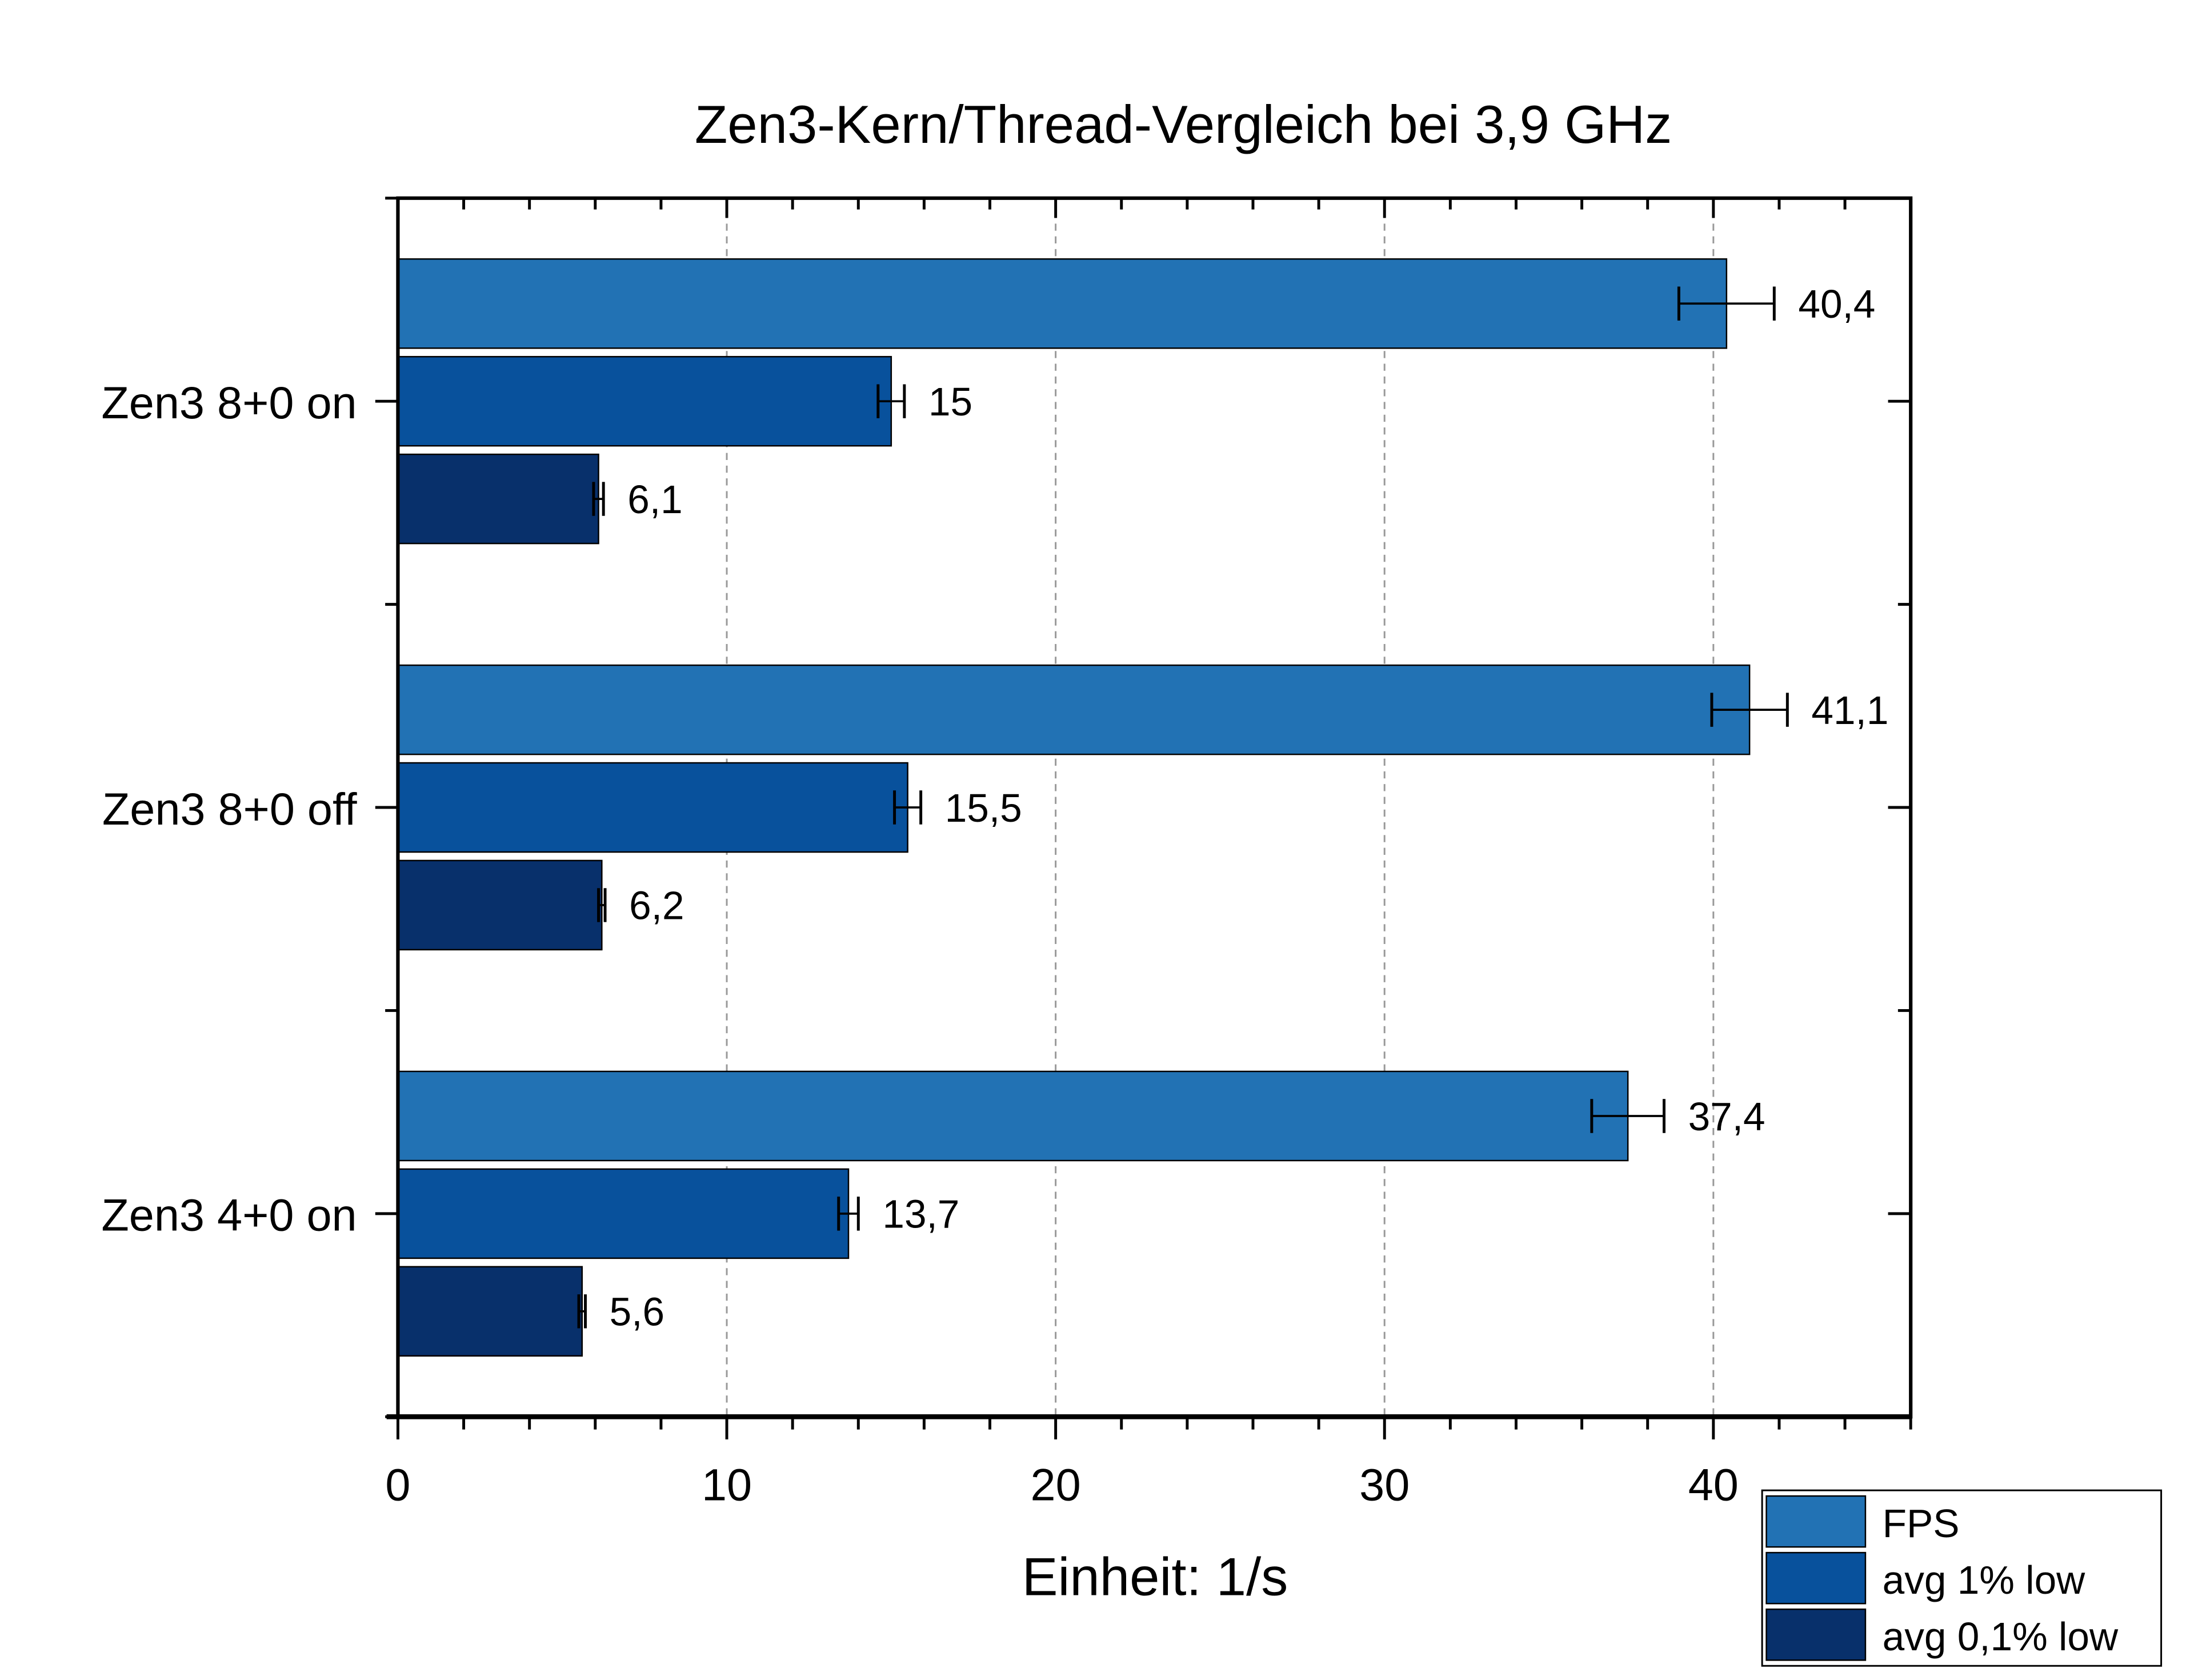 The image size is (2194, 1680). What do you see at coordinates (921, 1214) in the screenshot?
I see `data-label: 13,7` at bounding box center [921, 1214].